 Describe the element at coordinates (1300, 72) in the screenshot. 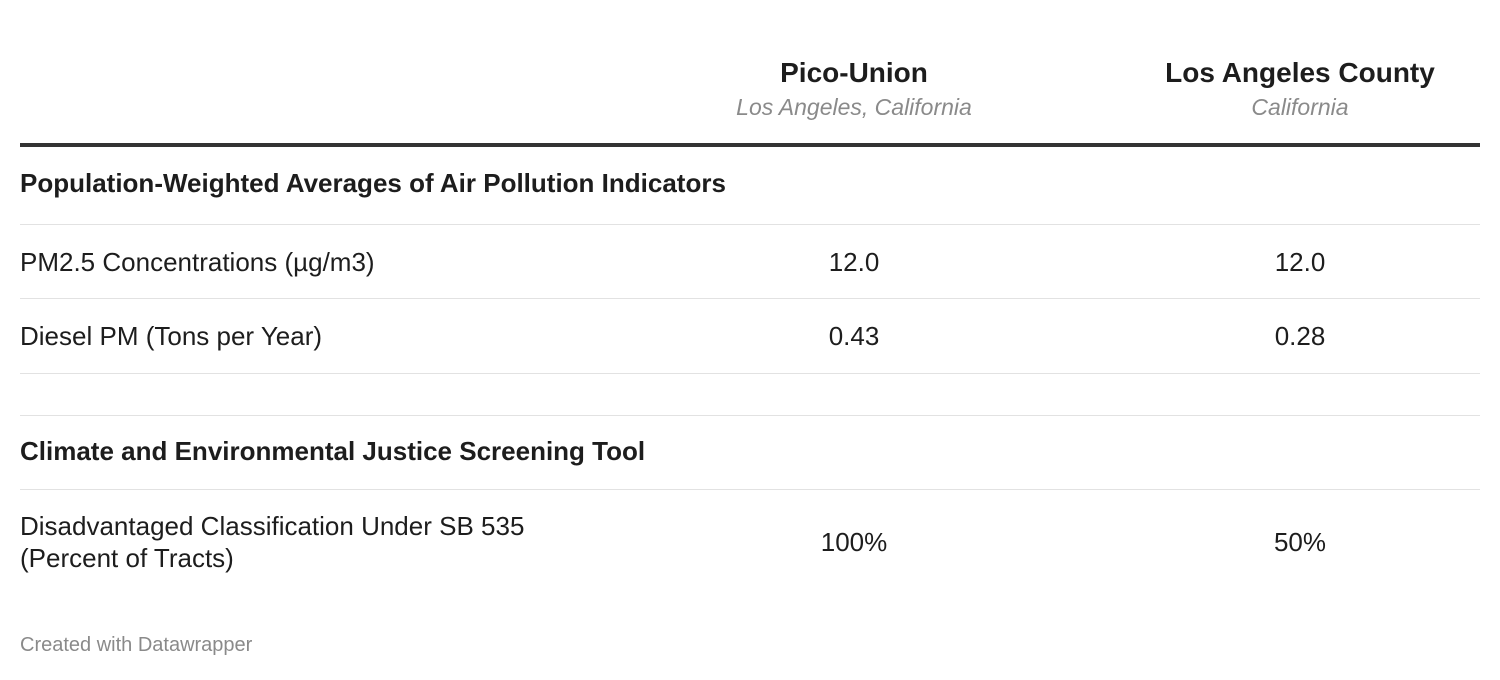

I see `column-title-la-county: Los Angeles County` at that location.